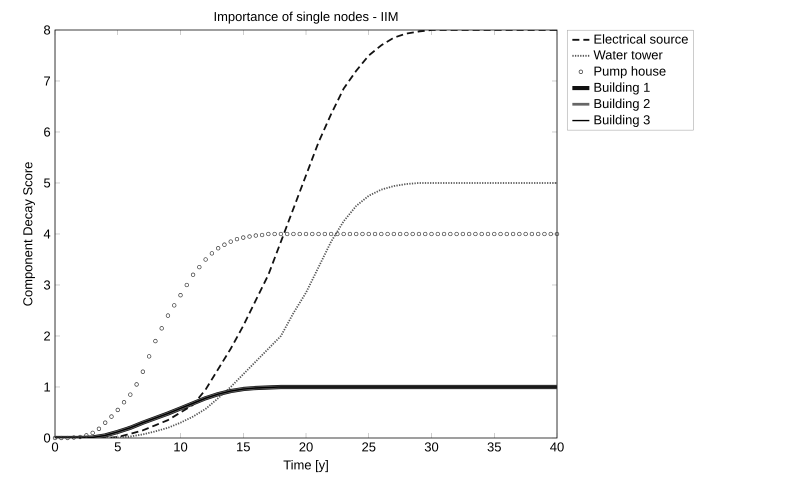 The width and height of the screenshot is (804, 501). What do you see at coordinates (47, 132) in the screenshot?
I see `y-tick-label: 6` at bounding box center [47, 132].